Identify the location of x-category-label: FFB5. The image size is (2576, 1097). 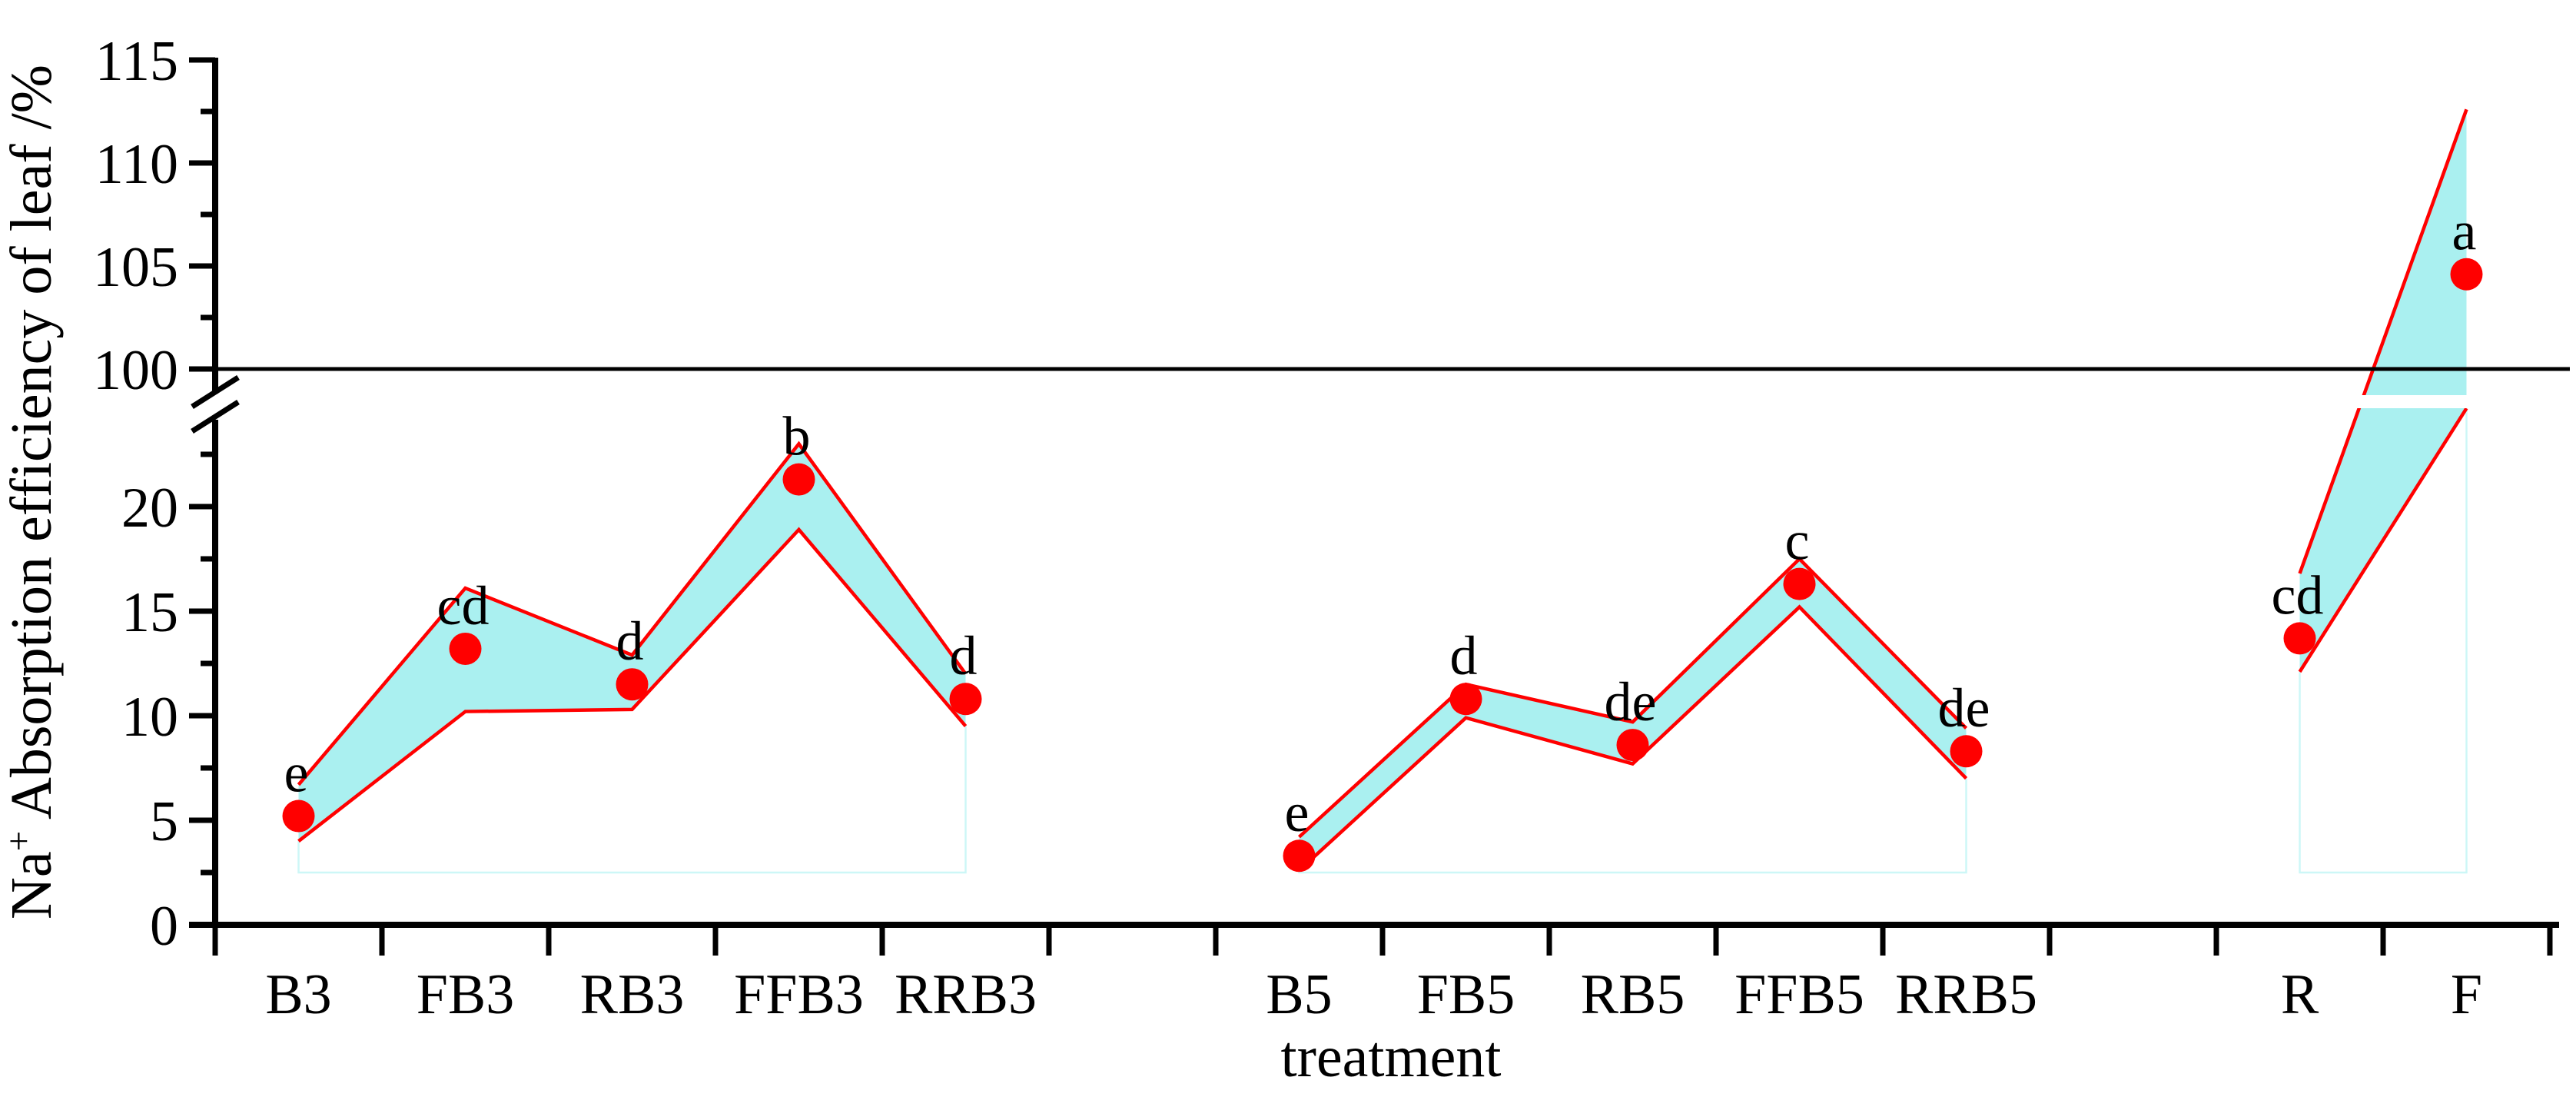
(1799, 994).